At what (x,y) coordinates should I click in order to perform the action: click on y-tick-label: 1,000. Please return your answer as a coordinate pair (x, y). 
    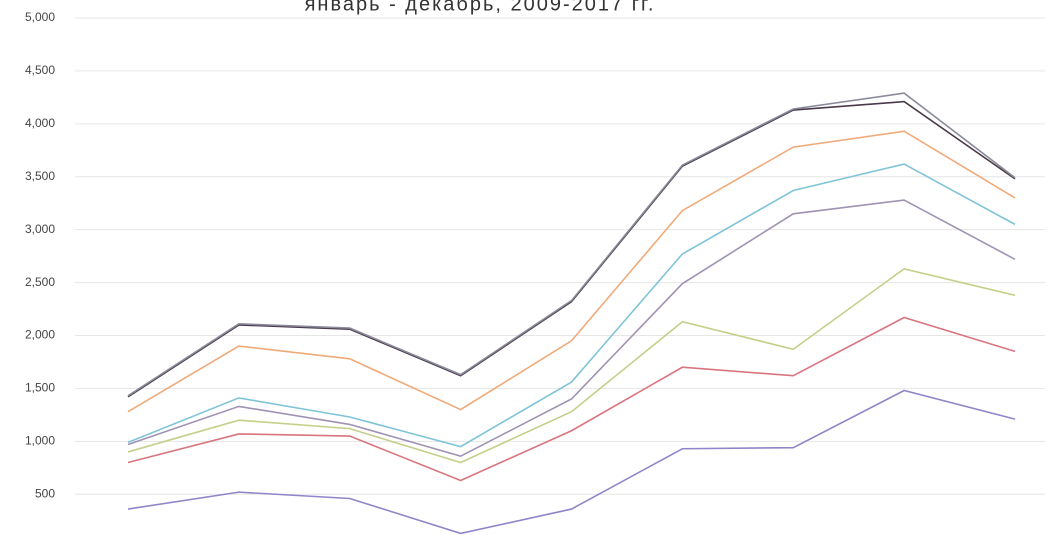
    Looking at the image, I should click on (40, 441).